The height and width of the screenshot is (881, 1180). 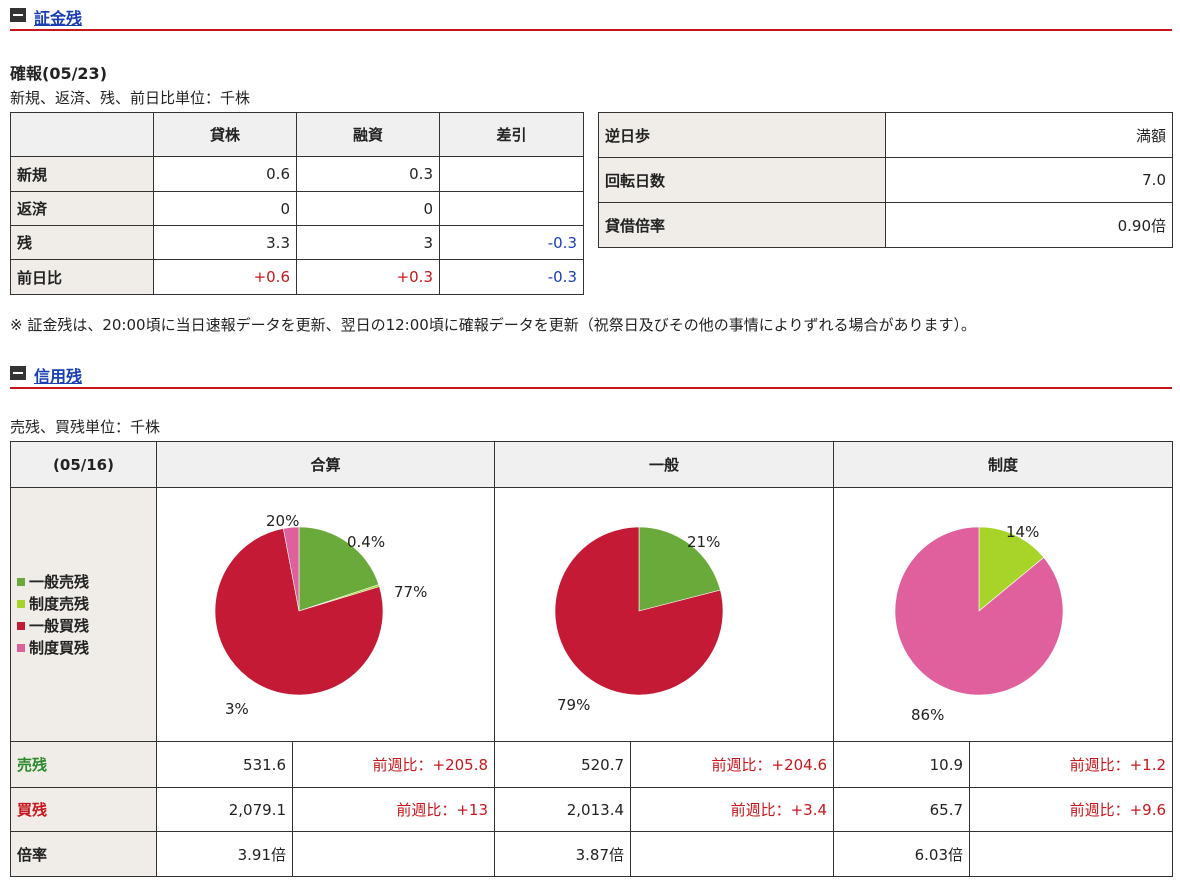 I want to click on cell-change: 前週比：+3.4, so click(x=732, y=809).